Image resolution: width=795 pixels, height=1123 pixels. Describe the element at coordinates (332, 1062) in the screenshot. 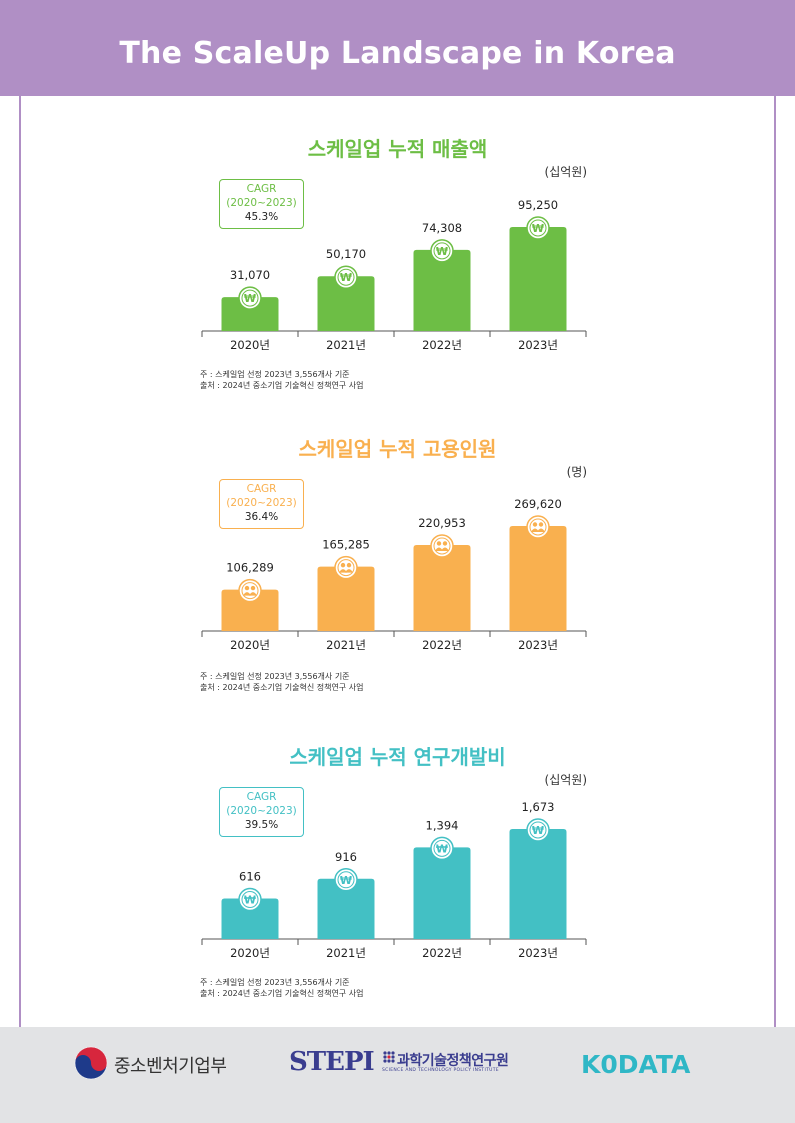

I see `stepi-logo-mark: STEPI` at that location.